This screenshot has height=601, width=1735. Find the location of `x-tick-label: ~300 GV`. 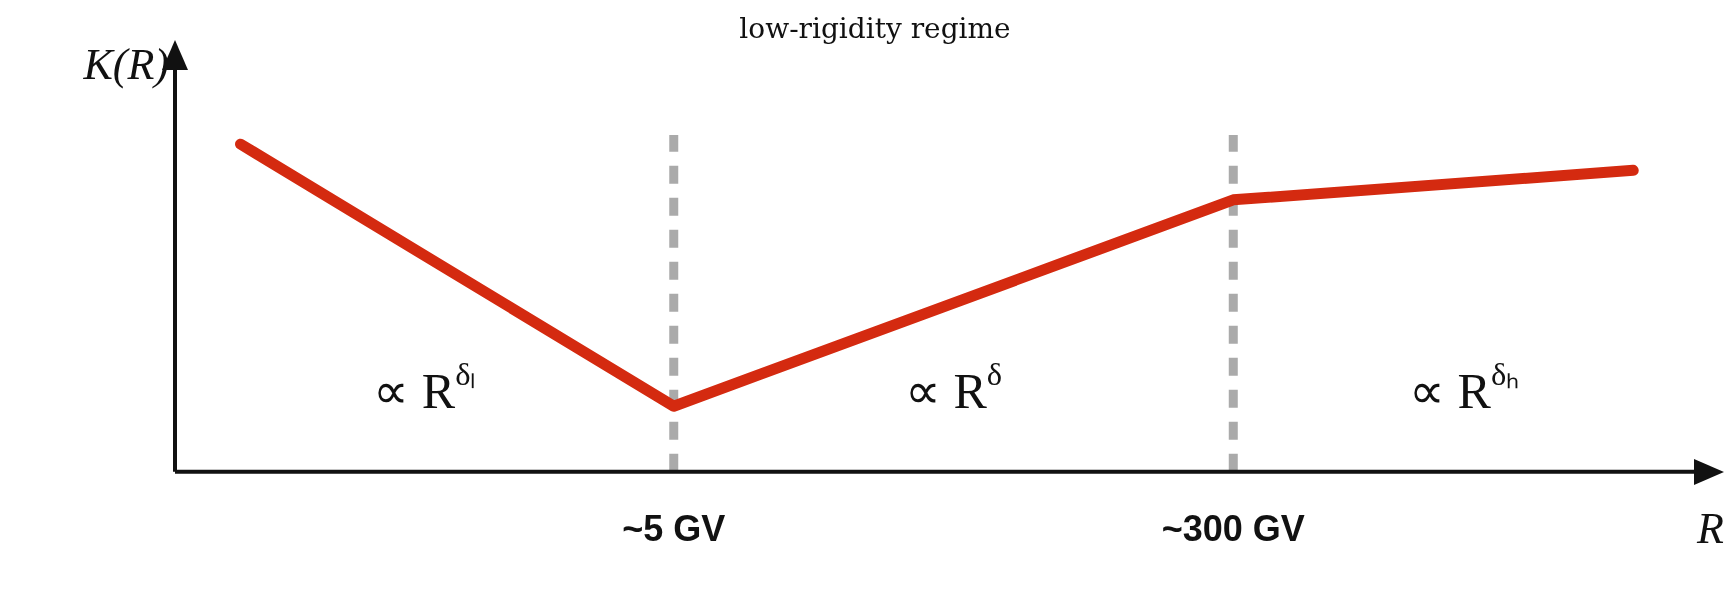

x-tick-label: ~300 GV is located at coordinates (1233, 529).